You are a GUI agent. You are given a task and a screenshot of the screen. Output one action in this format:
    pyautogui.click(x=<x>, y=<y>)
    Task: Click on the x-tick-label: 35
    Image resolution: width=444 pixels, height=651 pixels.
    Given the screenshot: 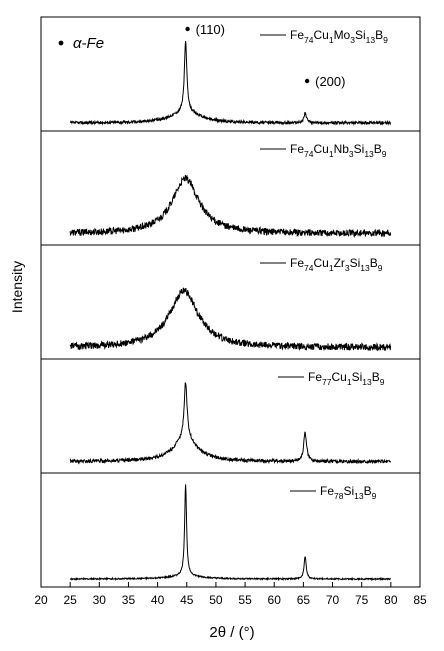 What is the action you would take?
    pyautogui.click(x=129, y=600)
    